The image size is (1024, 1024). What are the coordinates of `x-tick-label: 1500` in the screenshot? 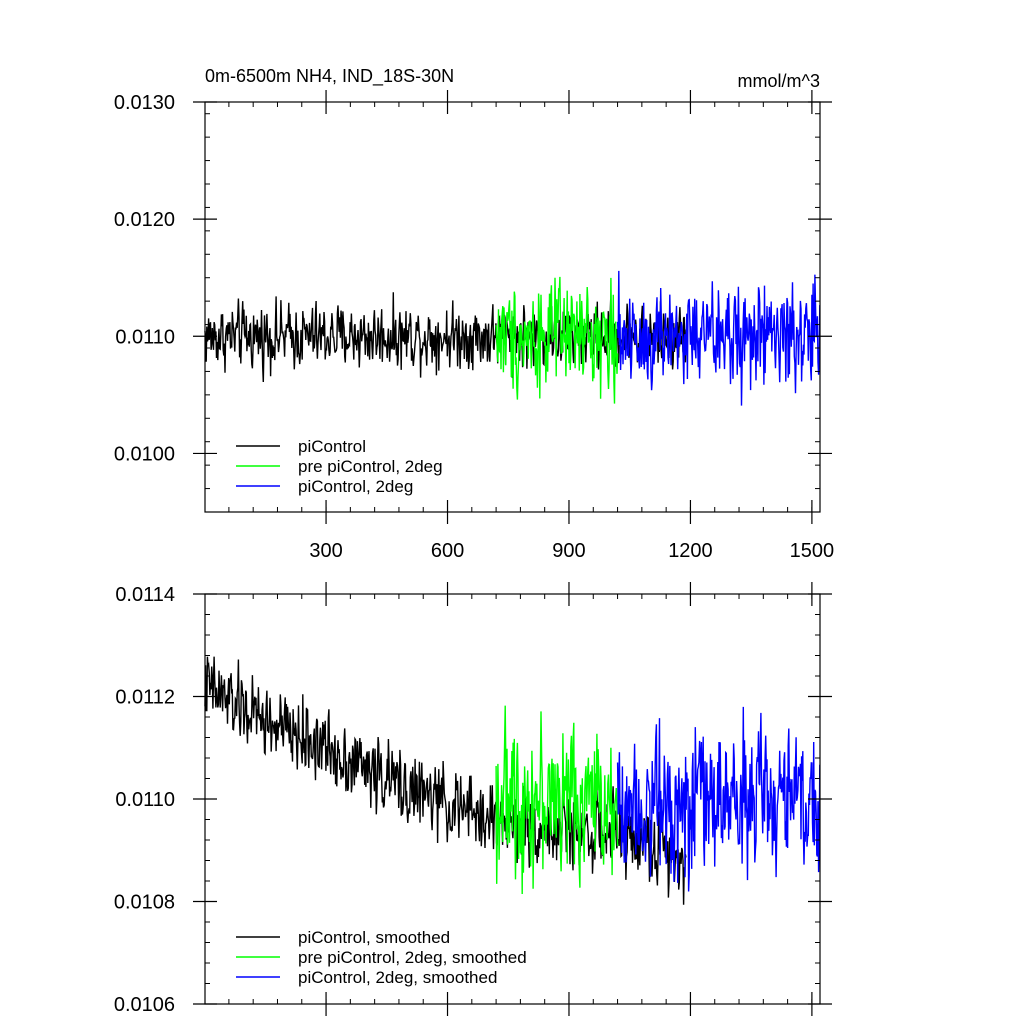 It's located at (812, 551).